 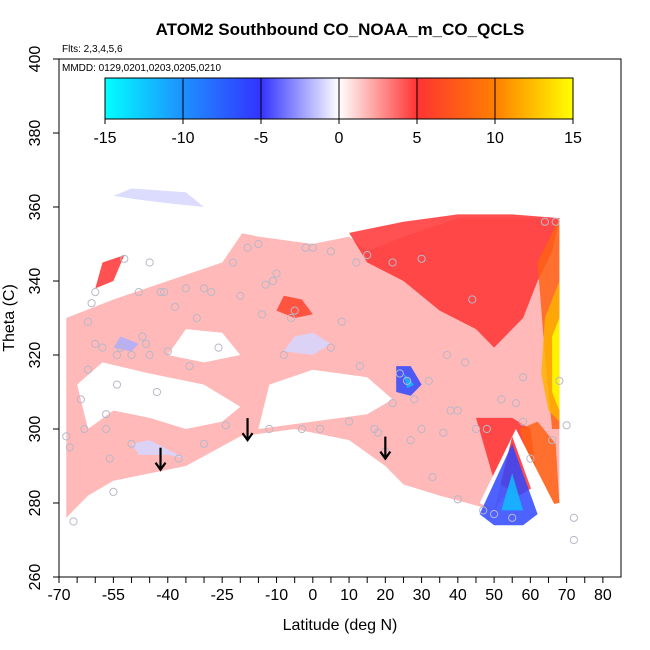 What do you see at coordinates (567, 595) in the screenshot?
I see `x-tick-label: 70` at bounding box center [567, 595].